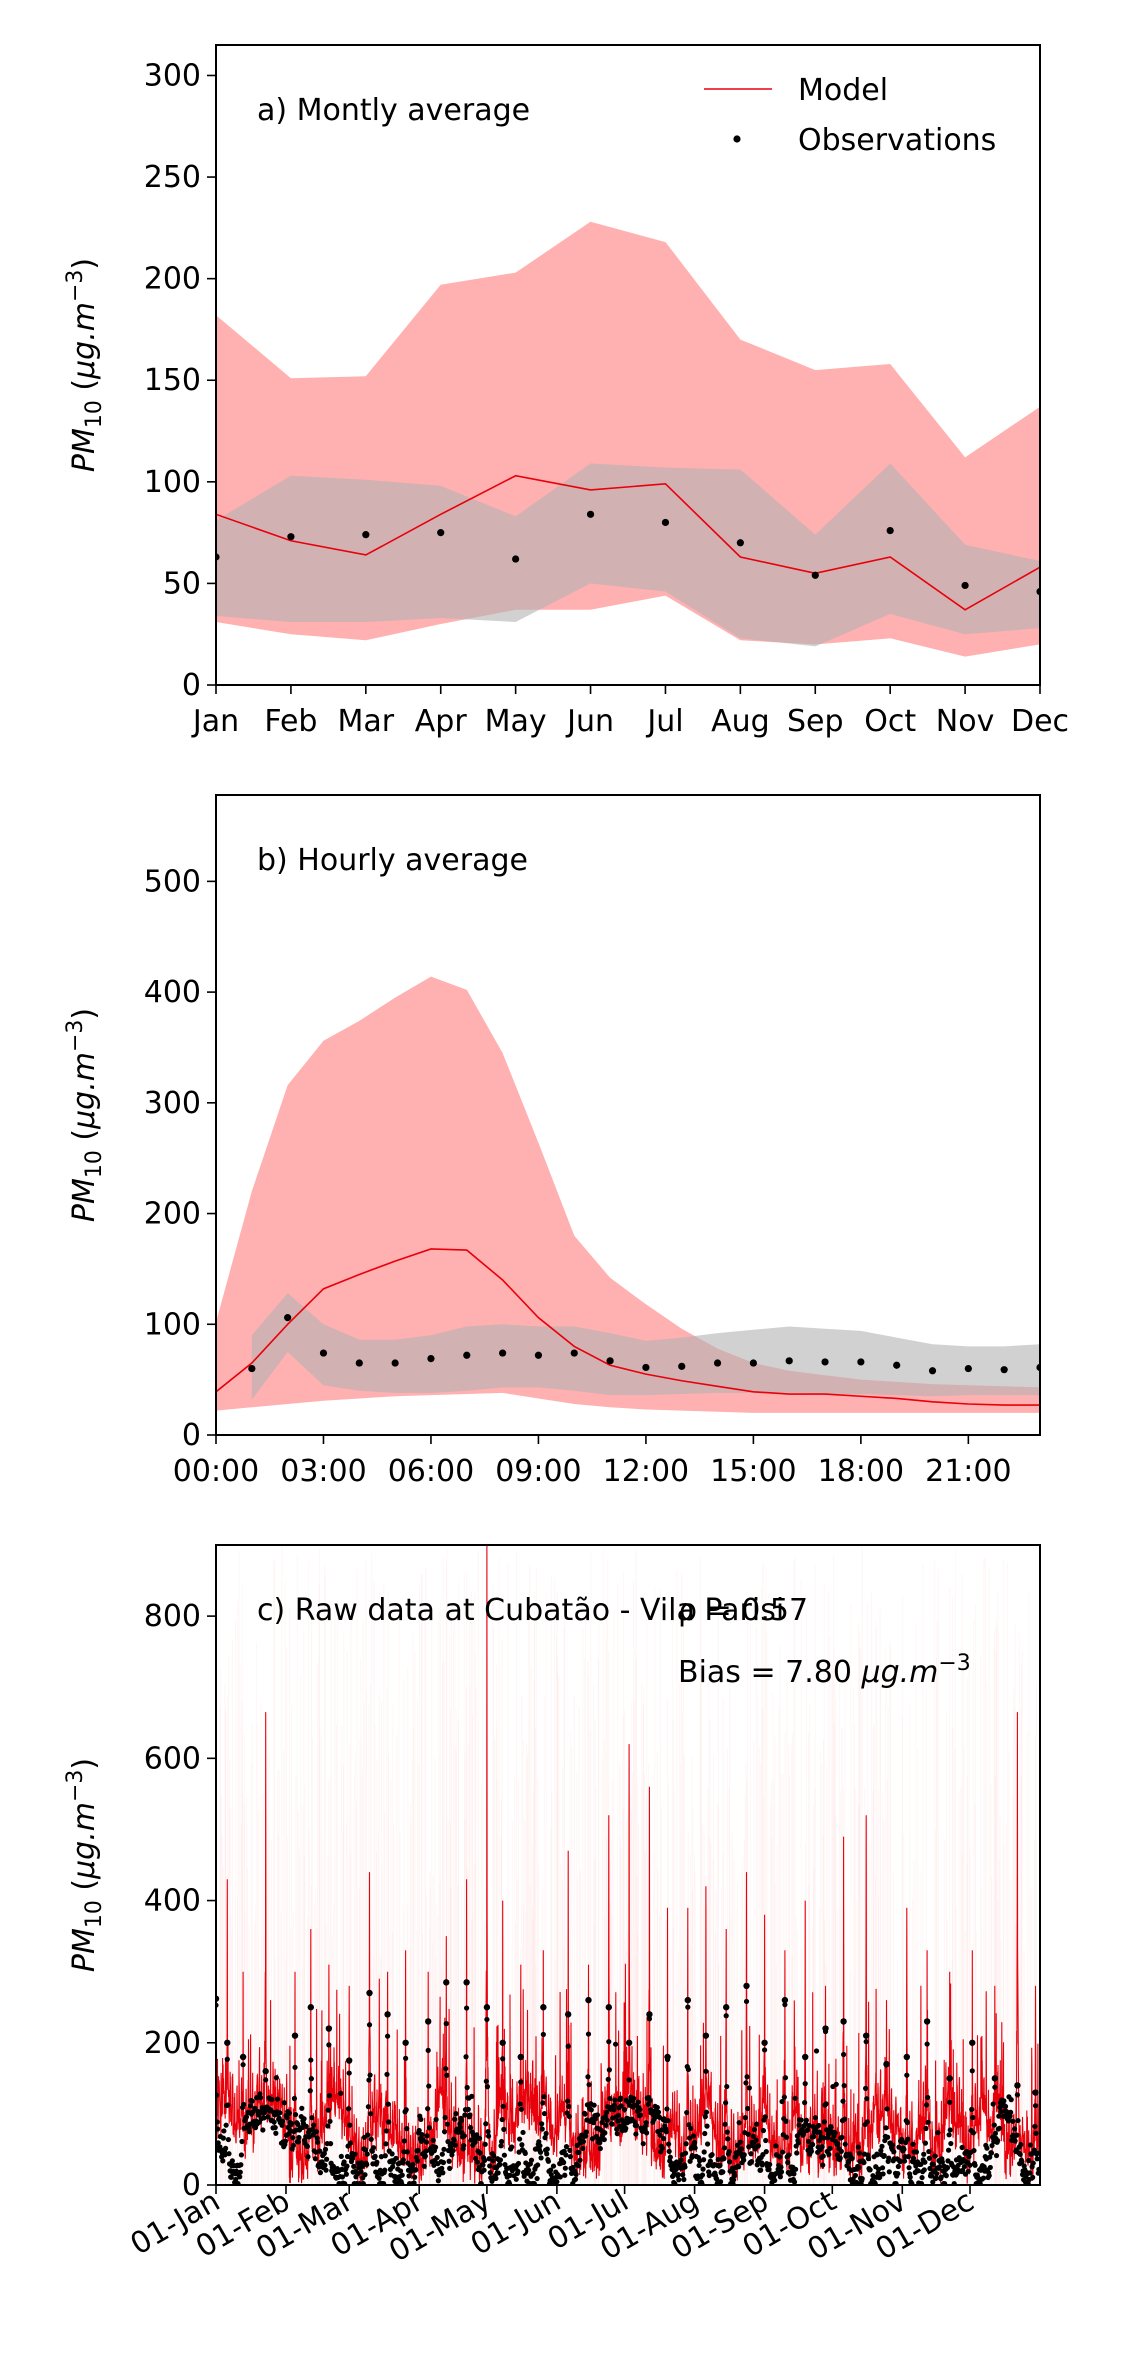 This screenshot has height=2362, width=1122. What do you see at coordinates (861, 1471) in the screenshot?
I see `x-tick-label: 18:00` at bounding box center [861, 1471].